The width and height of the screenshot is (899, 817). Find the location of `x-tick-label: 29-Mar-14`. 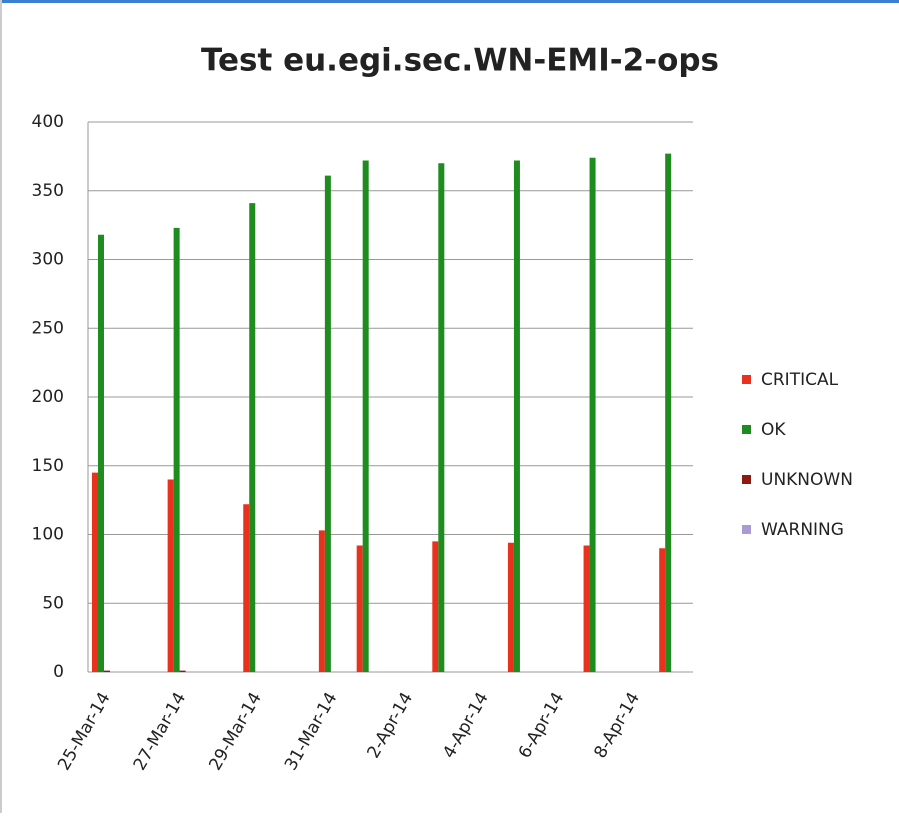

x-tick-label: 29-Mar-14 is located at coordinates (235, 731).